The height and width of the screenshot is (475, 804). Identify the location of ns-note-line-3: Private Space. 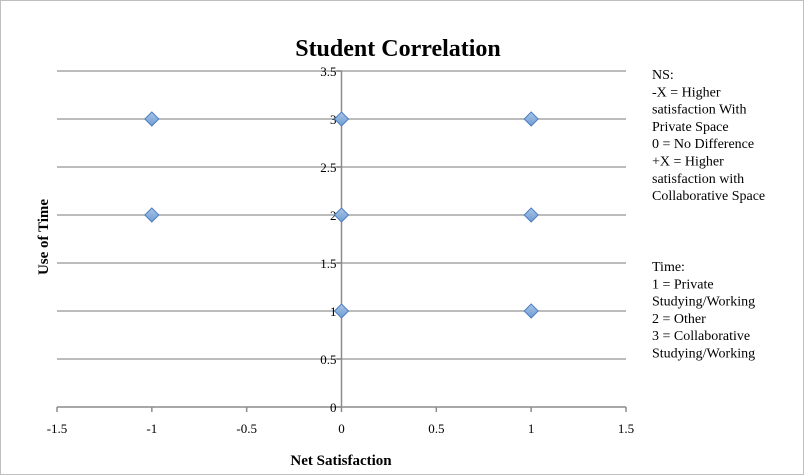
(690, 127).